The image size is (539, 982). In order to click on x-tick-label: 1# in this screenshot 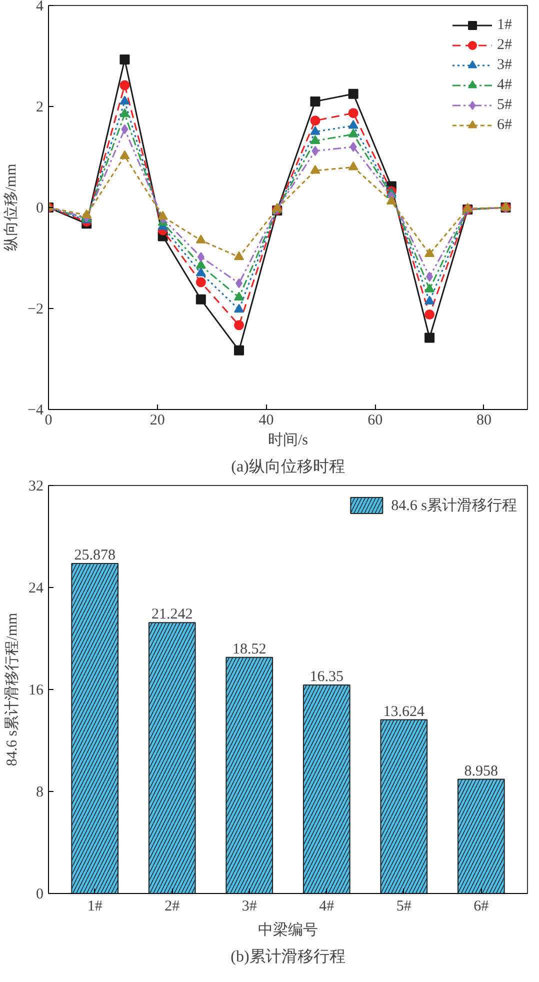, I will do `click(95, 906)`.